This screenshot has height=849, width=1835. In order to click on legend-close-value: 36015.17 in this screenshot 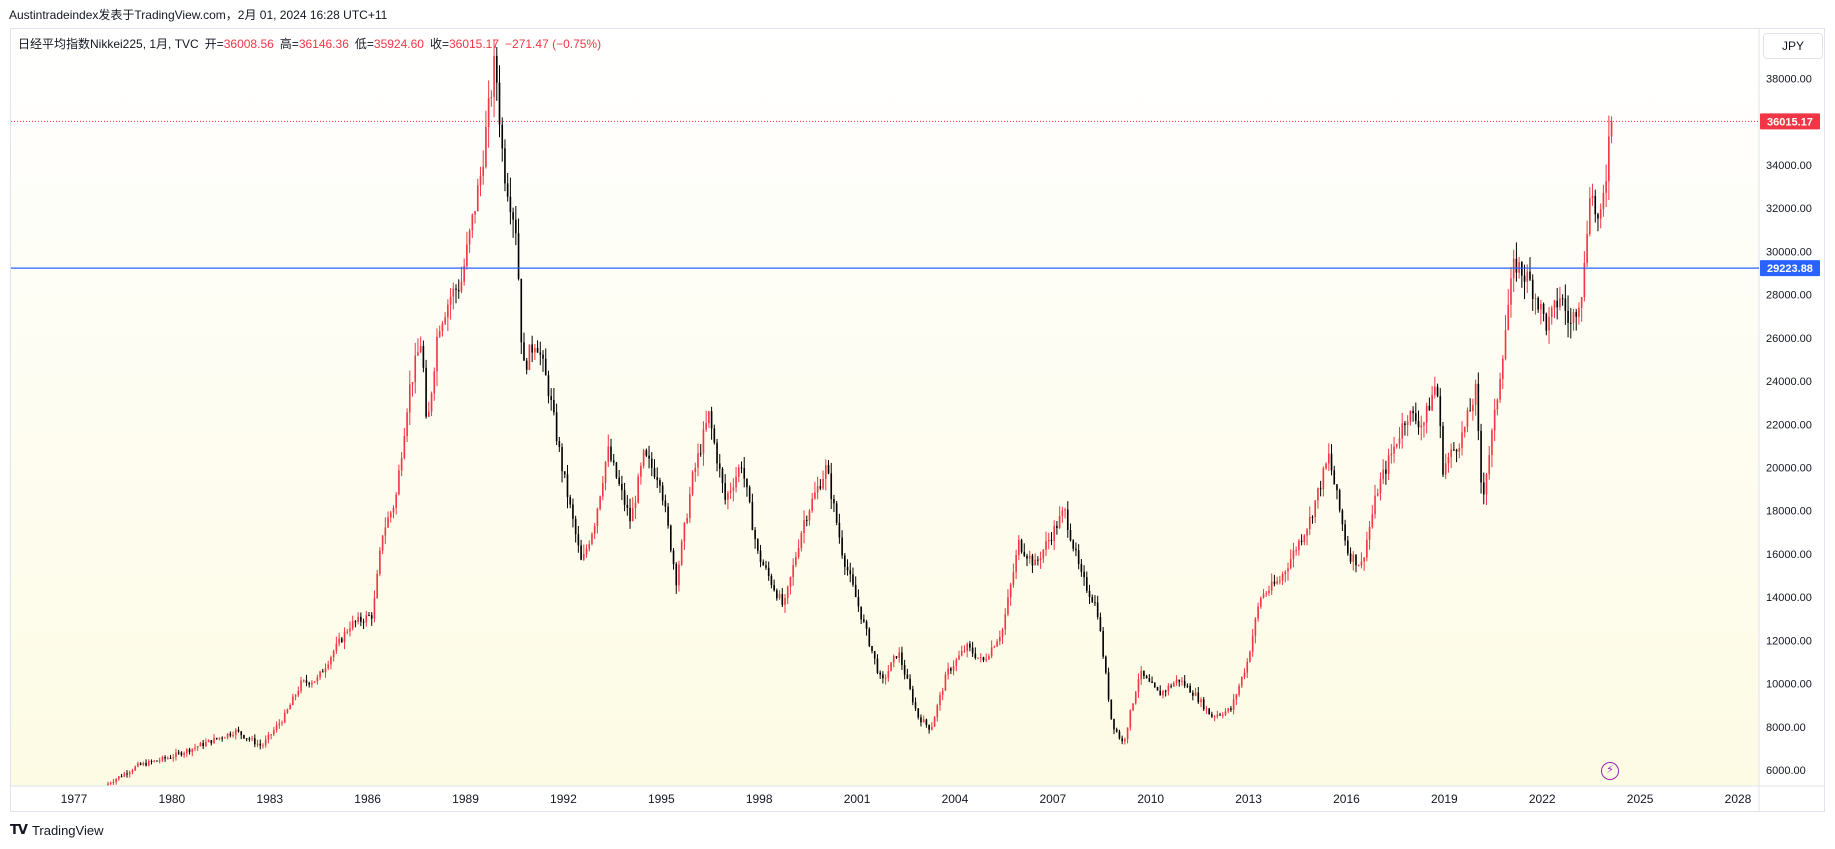, I will do `click(474, 44)`.